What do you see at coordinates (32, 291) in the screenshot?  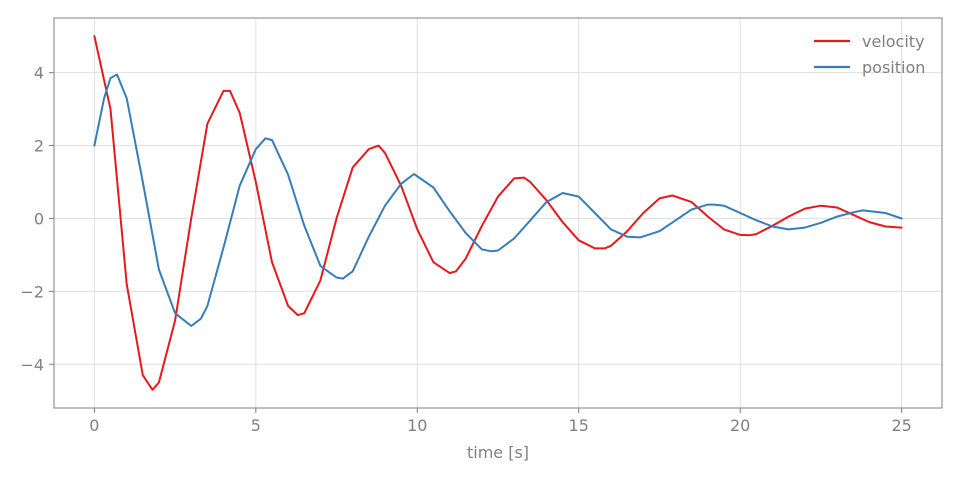 I see `y-tick-label: −2` at bounding box center [32, 291].